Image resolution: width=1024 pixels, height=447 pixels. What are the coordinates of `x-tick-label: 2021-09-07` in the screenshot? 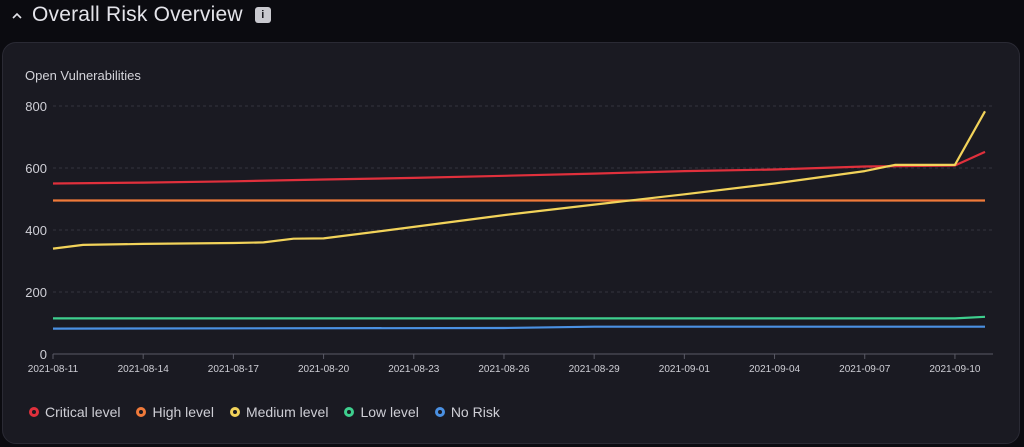 It's located at (865, 369).